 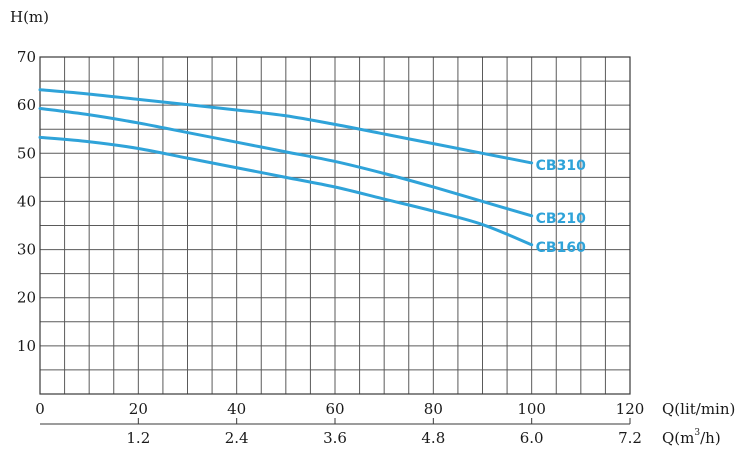 What do you see at coordinates (26, 250) in the screenshot?
I see `y-tick-label: 30` at bounding box center [26, 250].